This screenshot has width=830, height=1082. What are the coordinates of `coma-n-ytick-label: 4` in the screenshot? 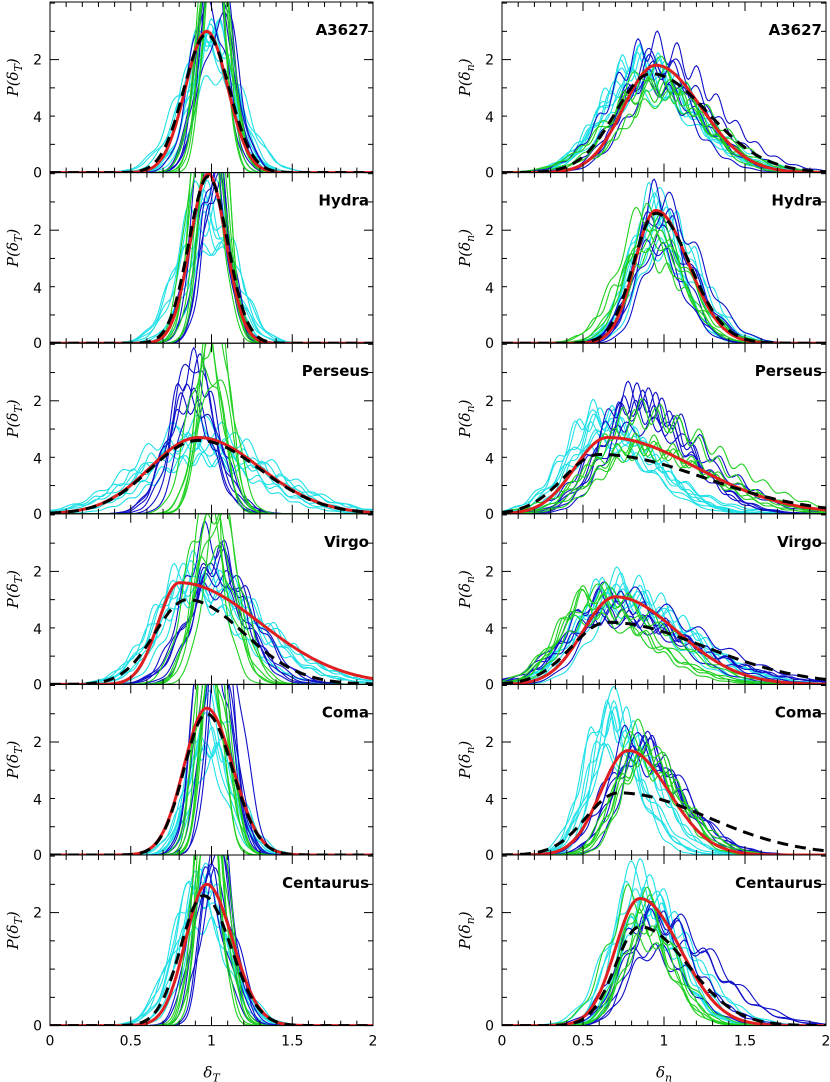 It's located at (489, 630).